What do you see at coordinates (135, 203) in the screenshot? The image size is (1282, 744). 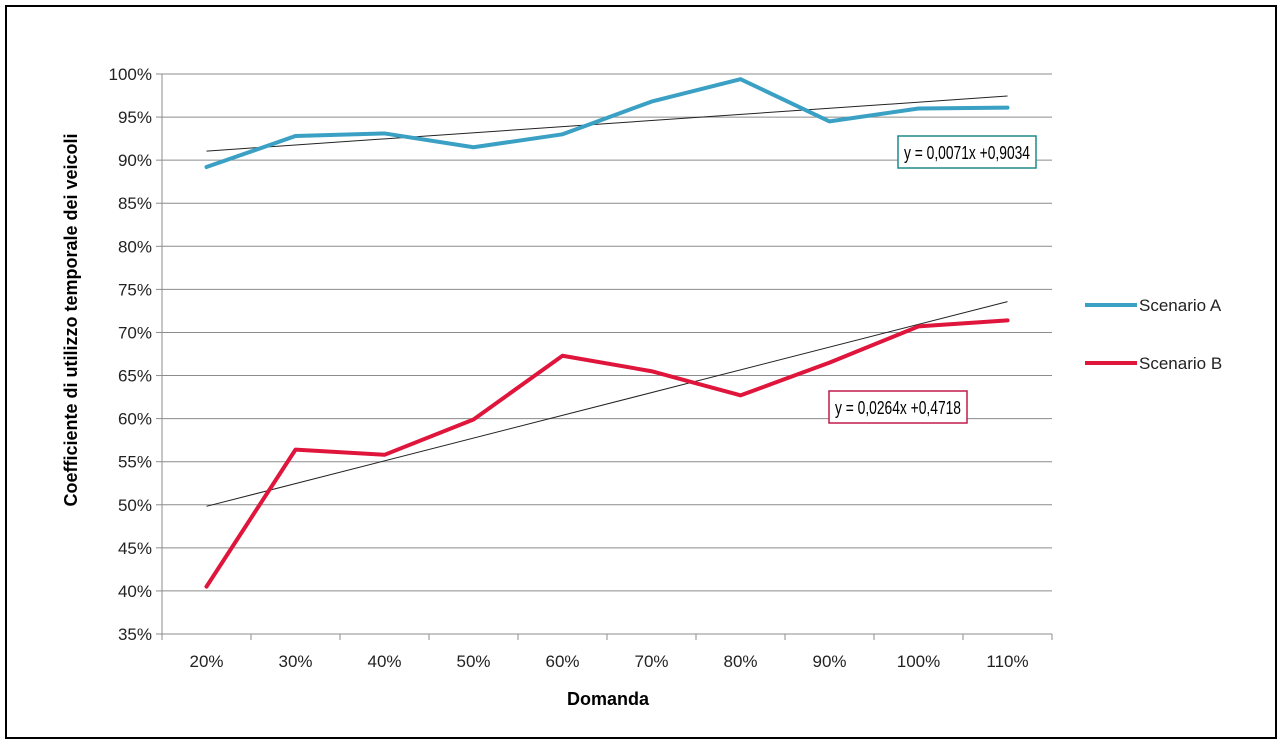 I see `y-tick-label: 85%` at bounding box center [135, 203].